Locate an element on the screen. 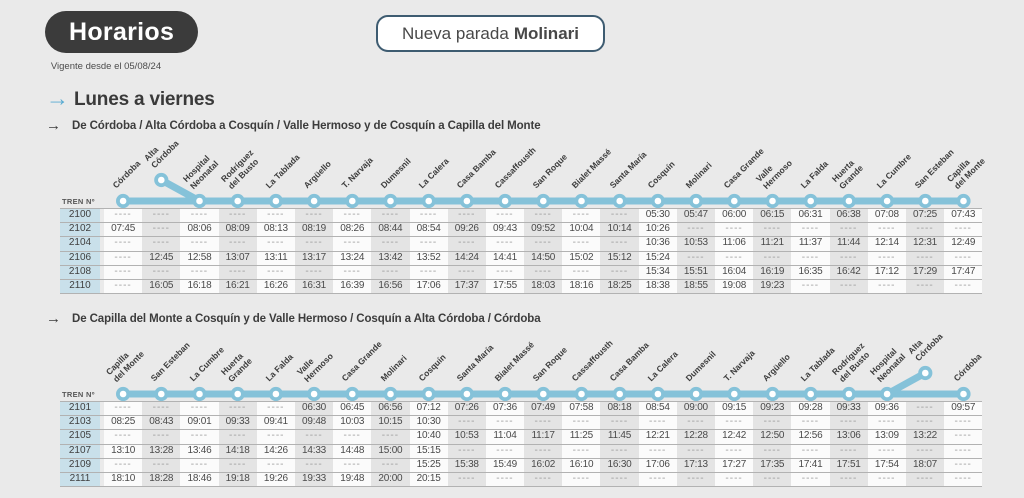 The image size is (1024, 498). train-number-cell: 2108 is located at coordinates (80, 272).